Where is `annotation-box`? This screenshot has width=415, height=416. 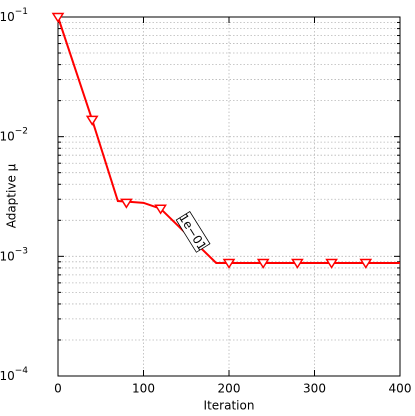 annotation-box is located at coordinates (193, 232).